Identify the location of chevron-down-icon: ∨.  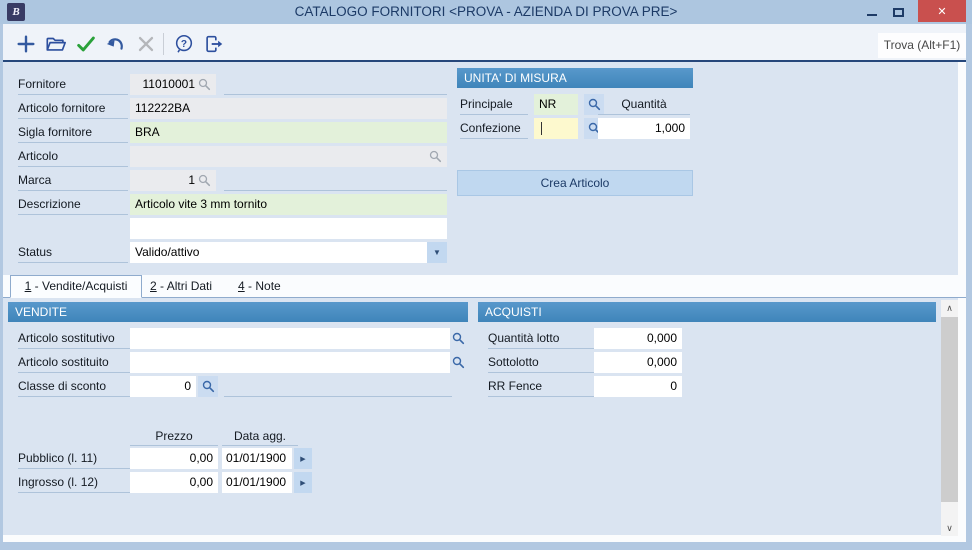
(949, 528).